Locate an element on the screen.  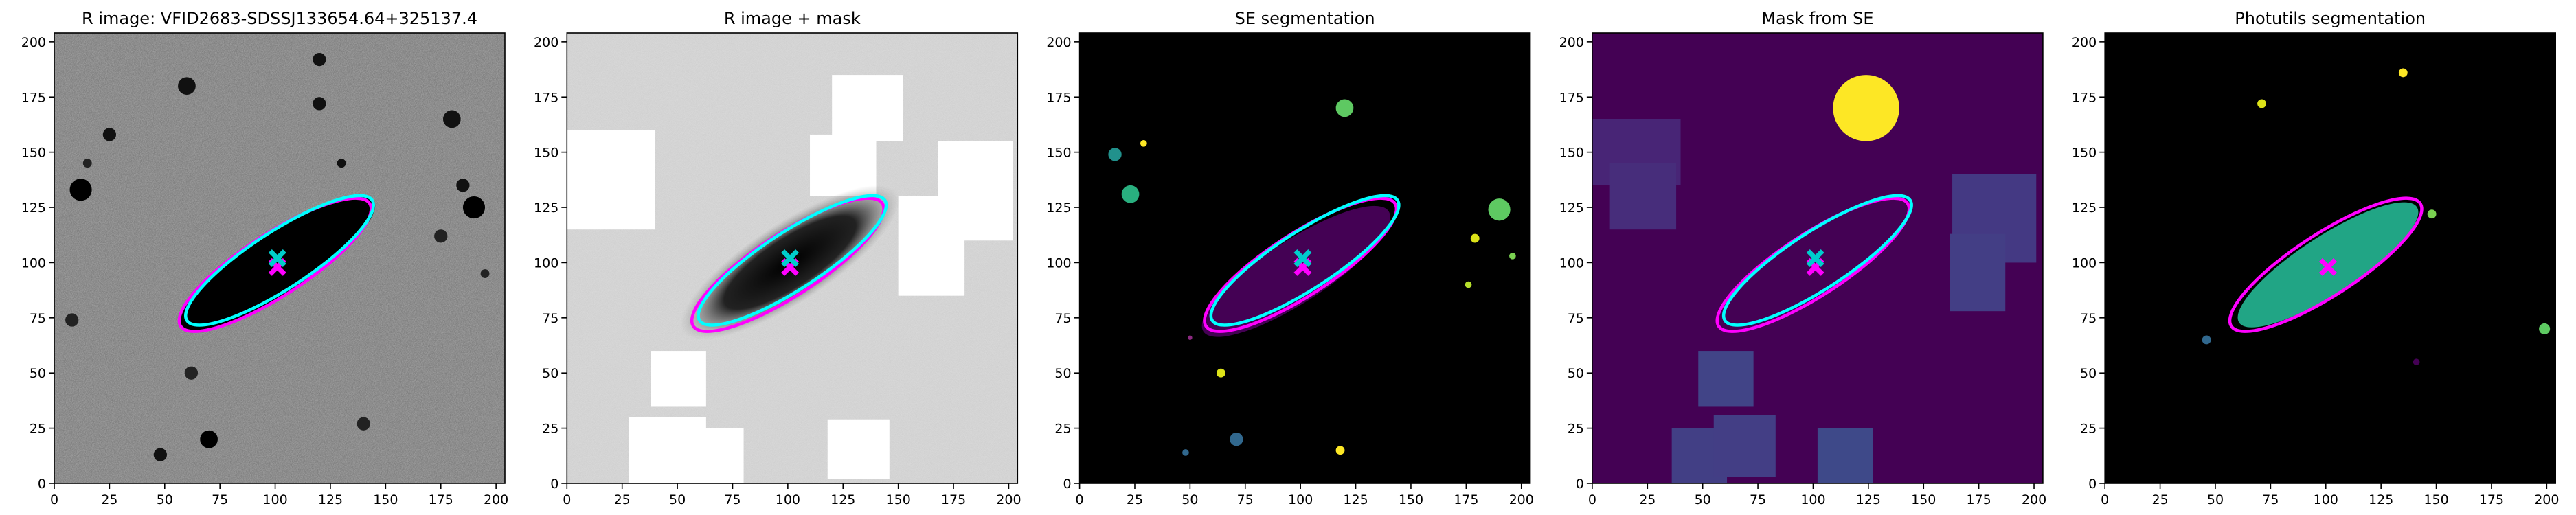
y-tick-label: 25 is located at coordinates (1576, 429).